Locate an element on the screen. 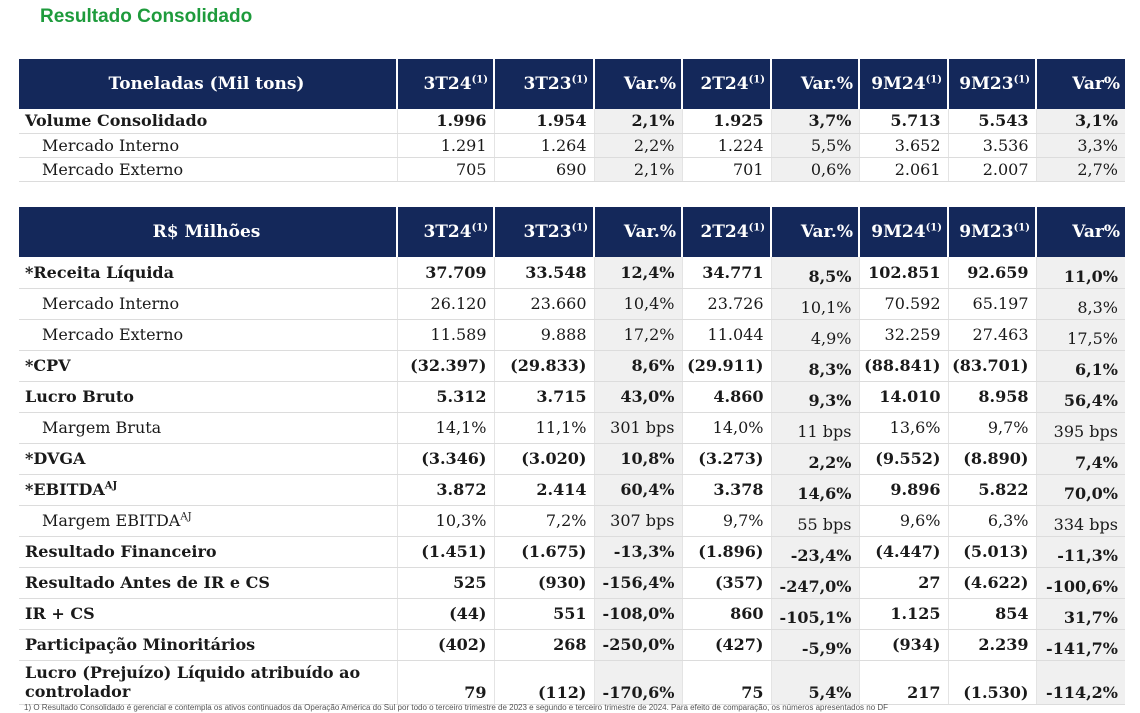 The width and height of the screenshot is (1140, 713). value-cell: 23.660 is located at coordinates (544, 304).